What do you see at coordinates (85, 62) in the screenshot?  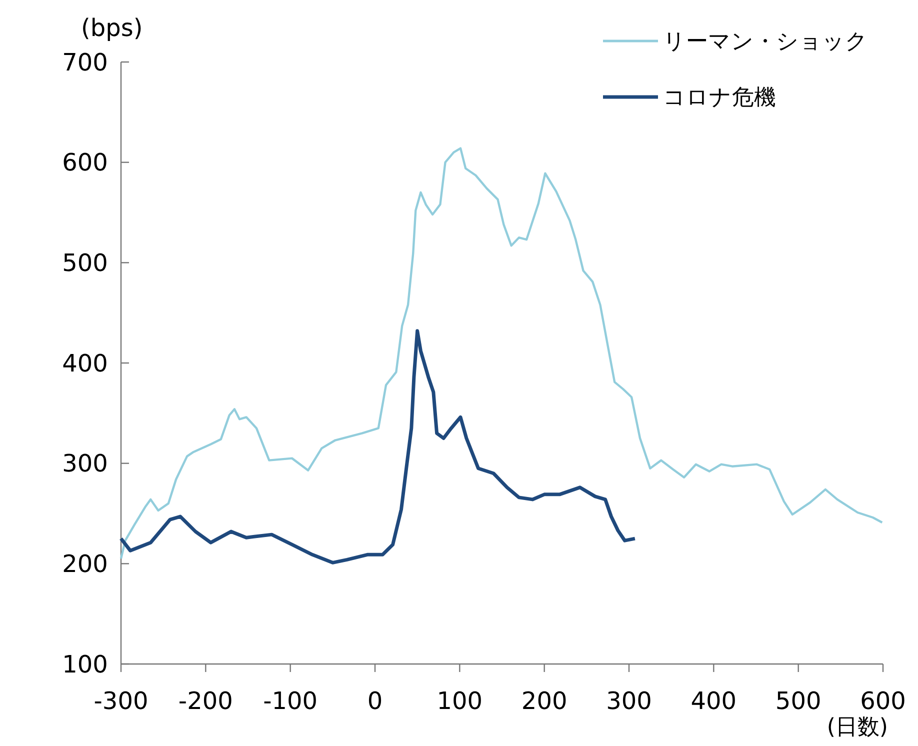 I see `y-tick-label: 700` at bounding box center [85, 62].